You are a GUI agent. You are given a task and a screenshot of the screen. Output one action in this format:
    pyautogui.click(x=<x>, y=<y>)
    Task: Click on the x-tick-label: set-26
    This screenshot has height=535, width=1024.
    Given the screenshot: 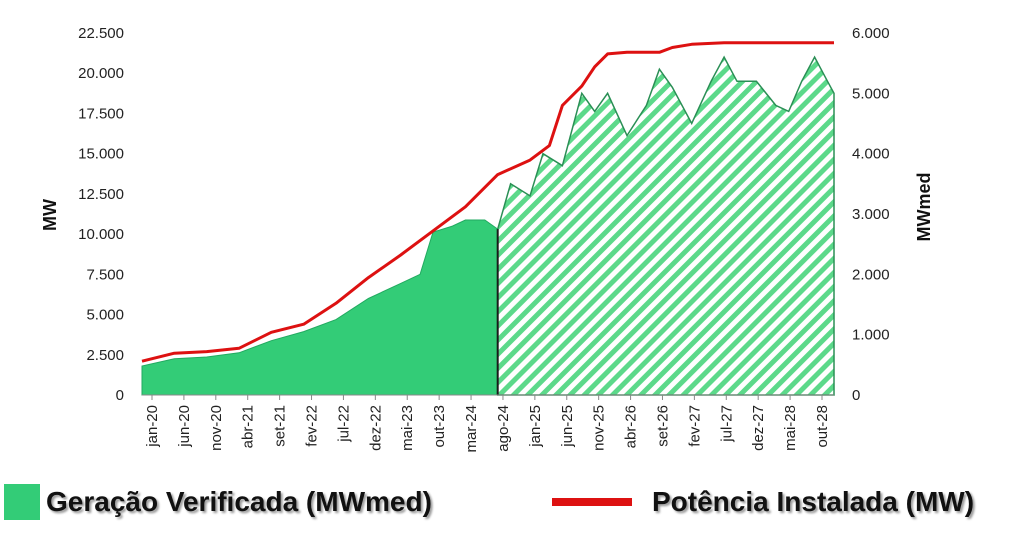 What is the action you would take?
    pyautogui.click(x=662, y=426)
    